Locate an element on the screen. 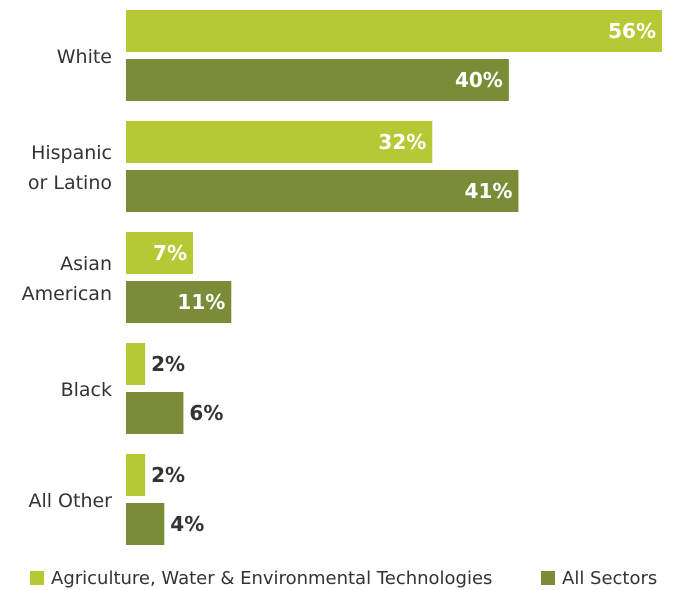 The image size is (677, 590). category-label: Black is located at coordinates (86, 390).